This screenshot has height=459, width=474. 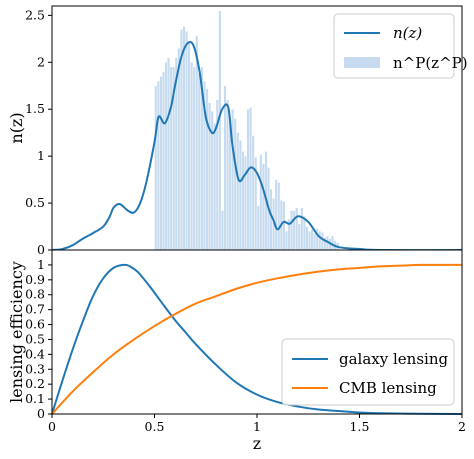 What do you see at coordinates (35, 398) in the screenshot?
I see `lensing-y-tick-label: 0.1` at bounding box center [35, 398].